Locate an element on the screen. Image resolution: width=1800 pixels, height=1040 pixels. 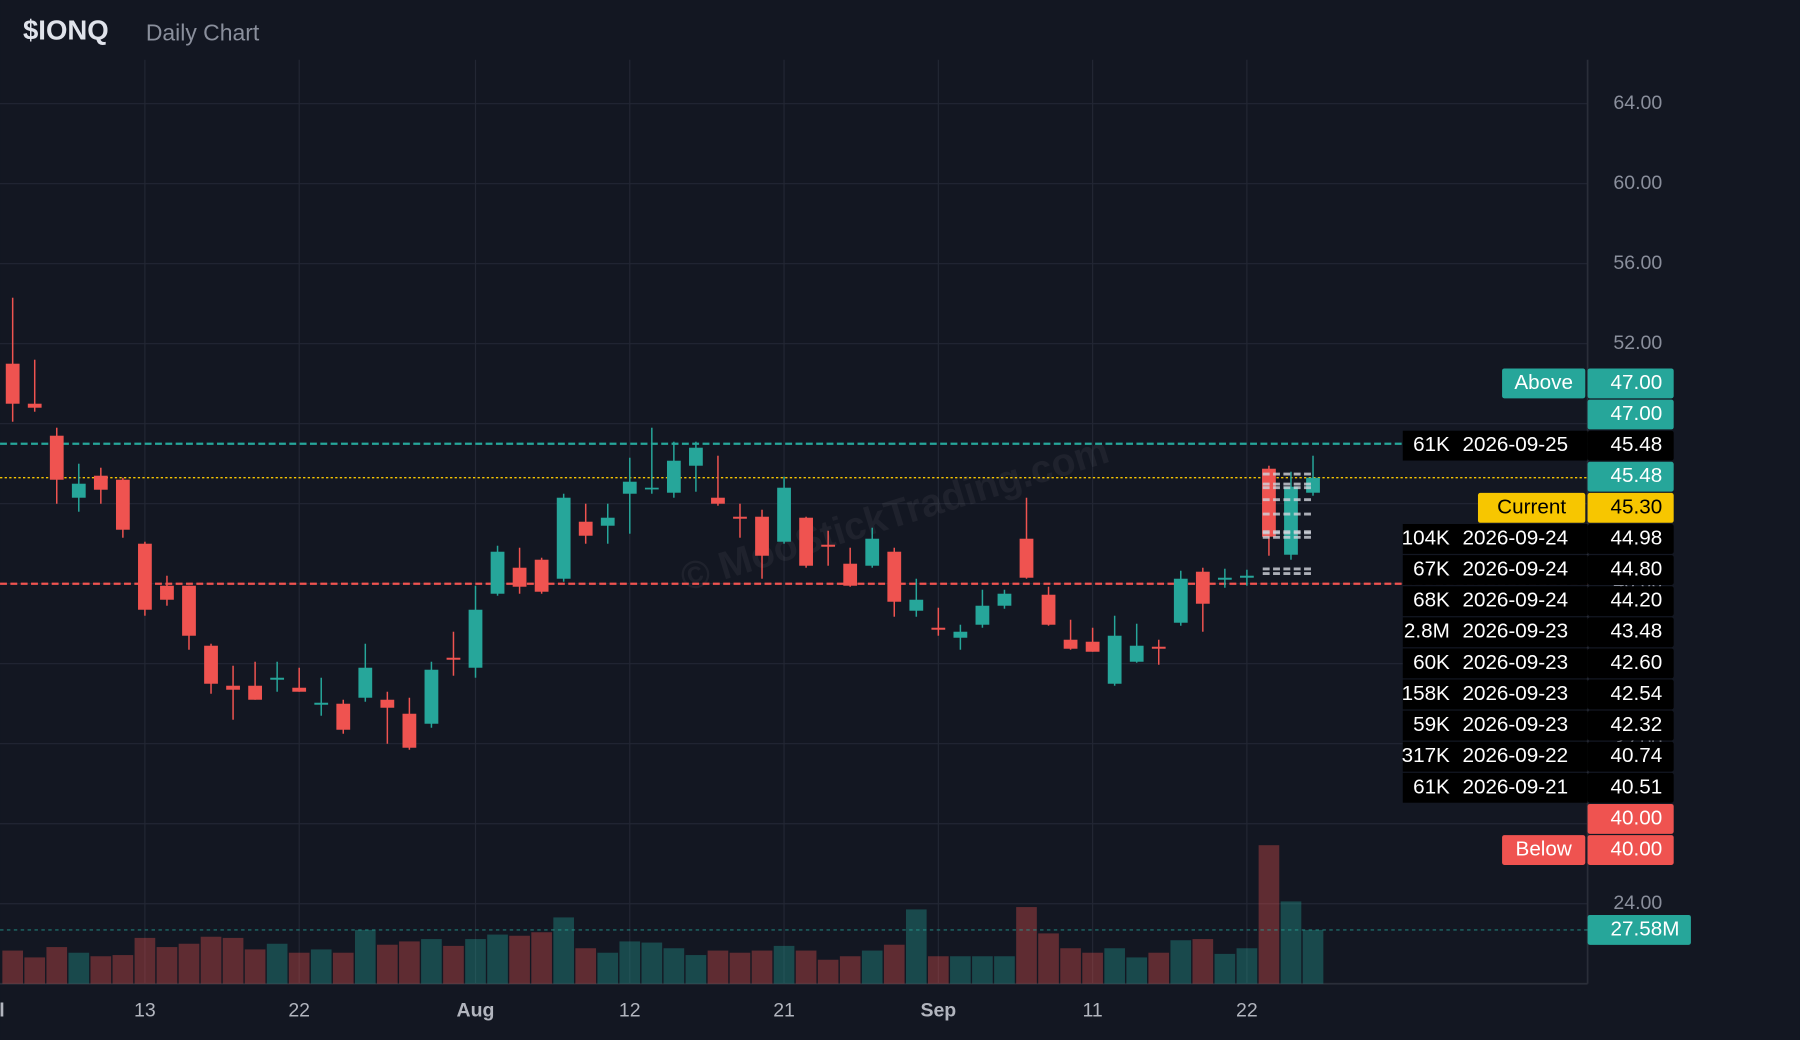
y-tick-label: 56.00 is located at coordinates (1637, 263).